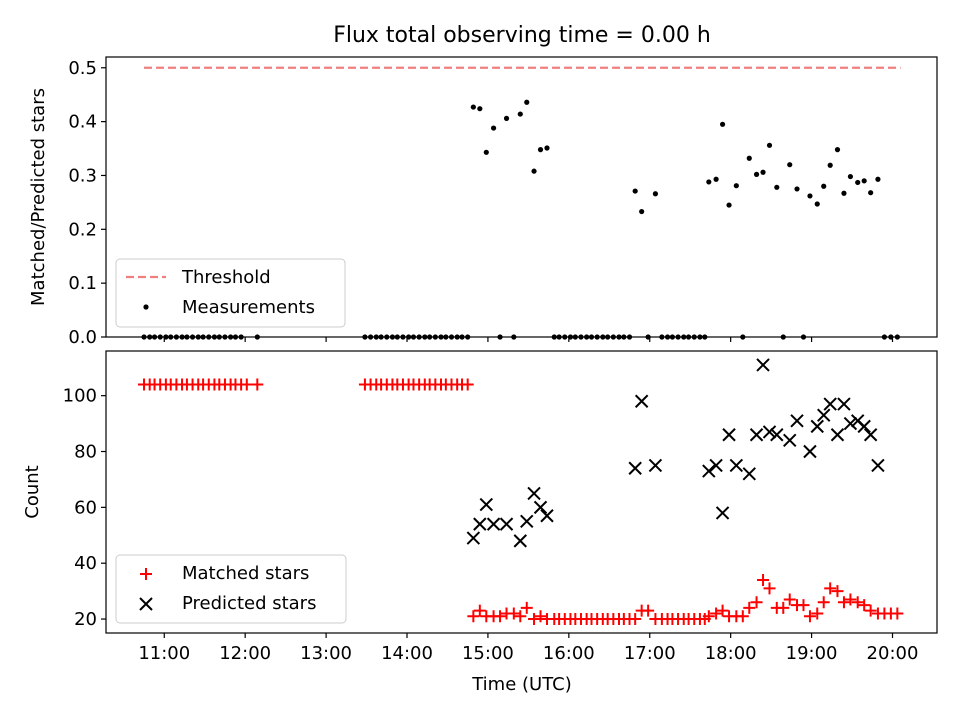 The width and height of the screenshot is (960, 720). What do you see at coordinates (85, 452) in the screenshot?
I see `bottom-y-tick-label: 80` at bounding box center [85, 452].